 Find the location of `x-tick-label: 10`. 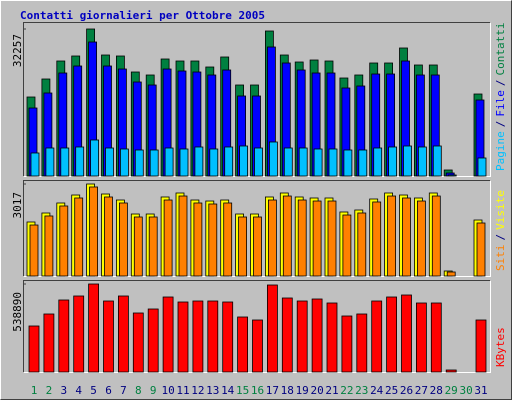

x-tick-label: 10 is located at coordinates (167, 390).